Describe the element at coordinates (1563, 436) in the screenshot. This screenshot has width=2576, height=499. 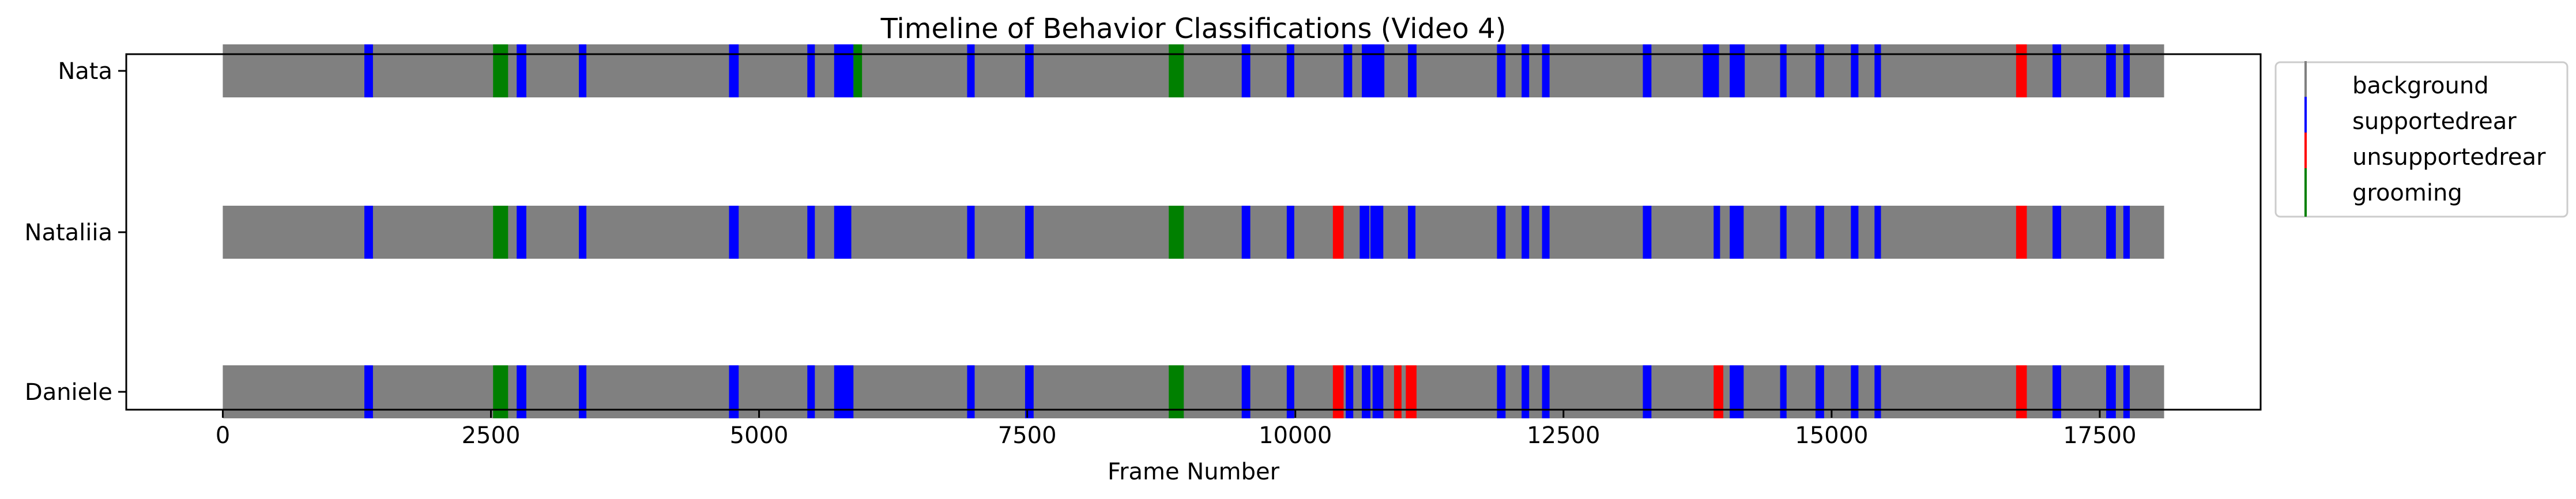
I see `x-tick-label: 12500` at that location.